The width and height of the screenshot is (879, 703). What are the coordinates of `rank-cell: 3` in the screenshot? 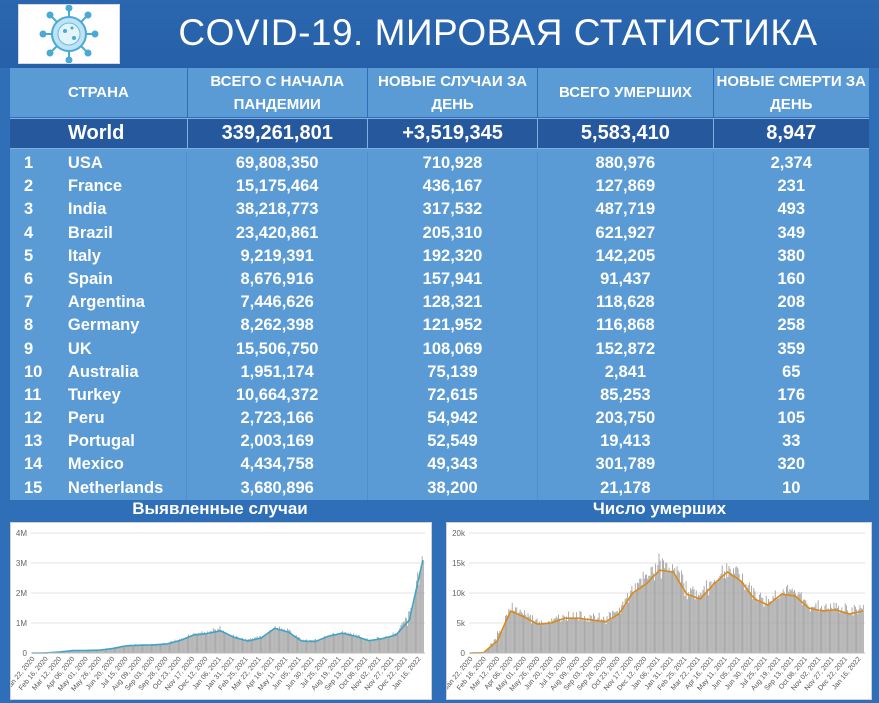 It's located at (29, 209).